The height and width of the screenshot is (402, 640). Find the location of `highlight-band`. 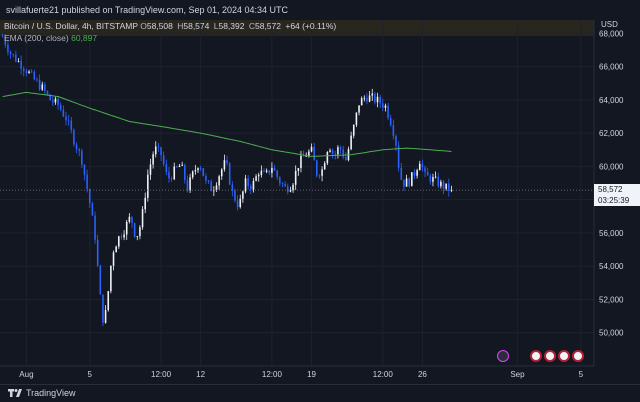

highlight-band is located at coordinates (297, 28).